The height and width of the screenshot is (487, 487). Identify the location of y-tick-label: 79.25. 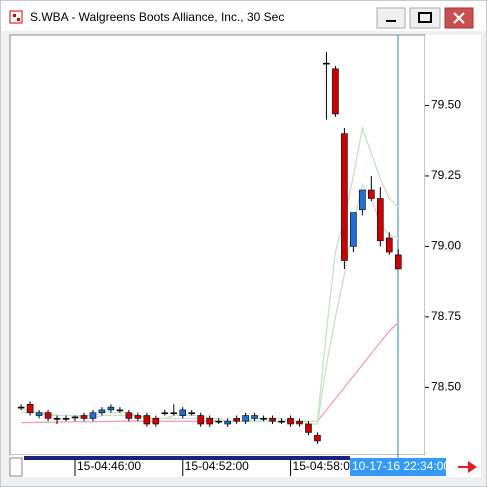
(446, 175).